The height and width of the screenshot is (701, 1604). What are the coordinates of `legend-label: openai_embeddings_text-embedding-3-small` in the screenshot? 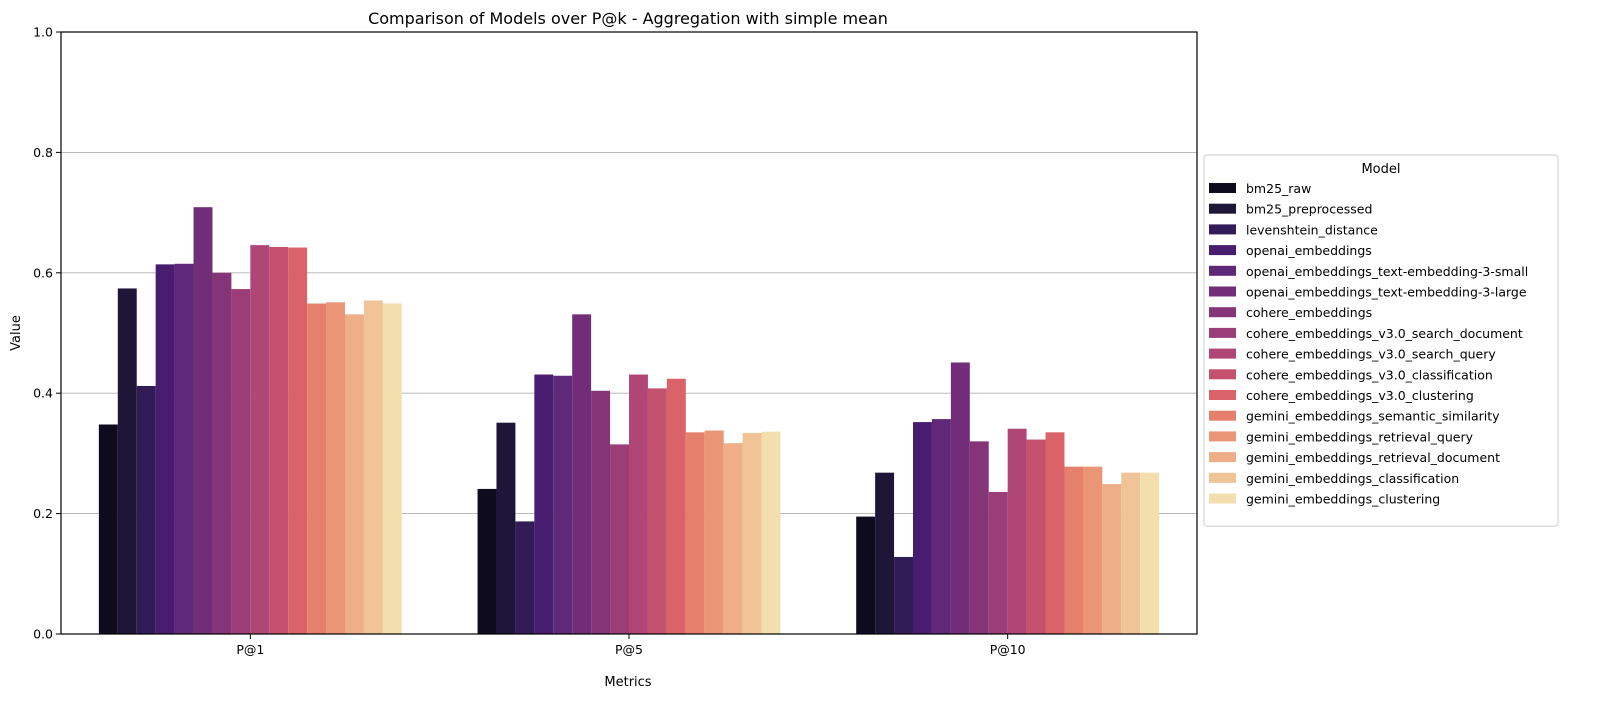 It's located at (1387, 271).